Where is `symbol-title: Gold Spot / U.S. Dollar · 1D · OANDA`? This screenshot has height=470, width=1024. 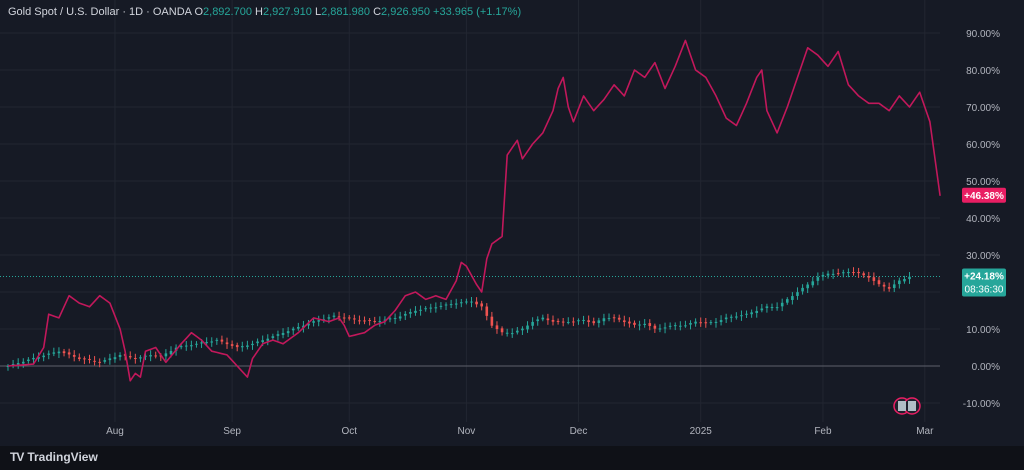 symbol-title: Gold Spot / U.S. Dollar · 1D · OANDA is located at coordinates (100, 12).